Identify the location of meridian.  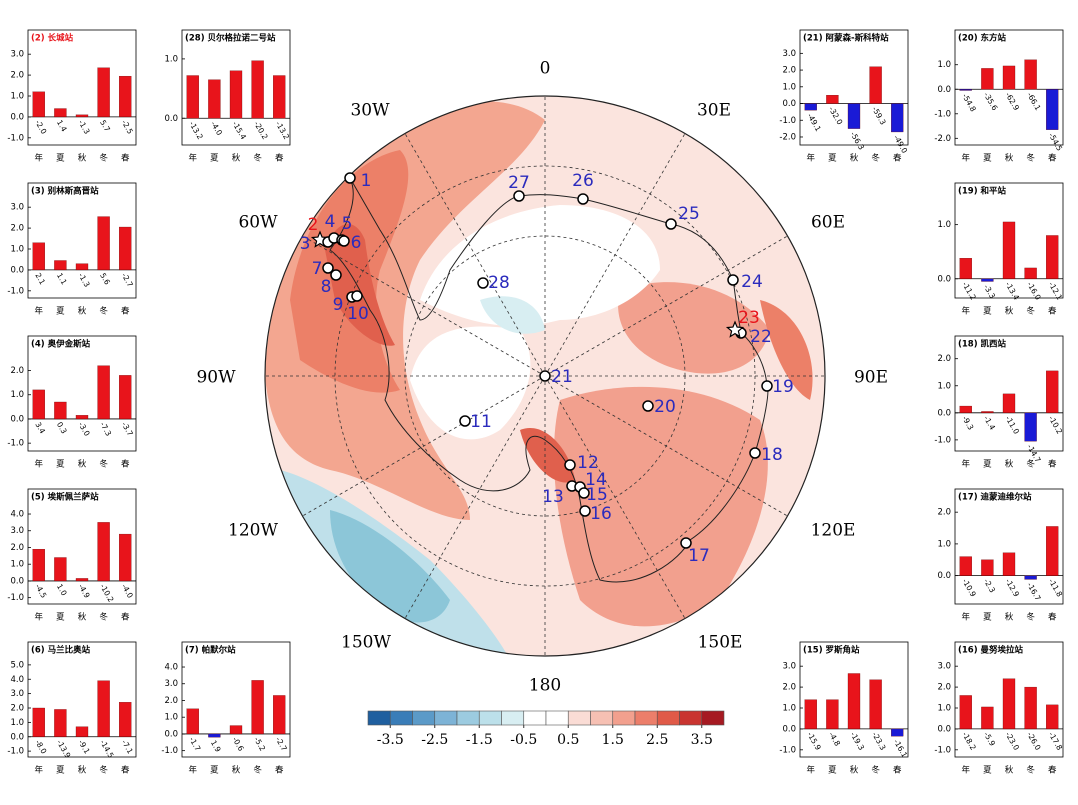
(615, 497).